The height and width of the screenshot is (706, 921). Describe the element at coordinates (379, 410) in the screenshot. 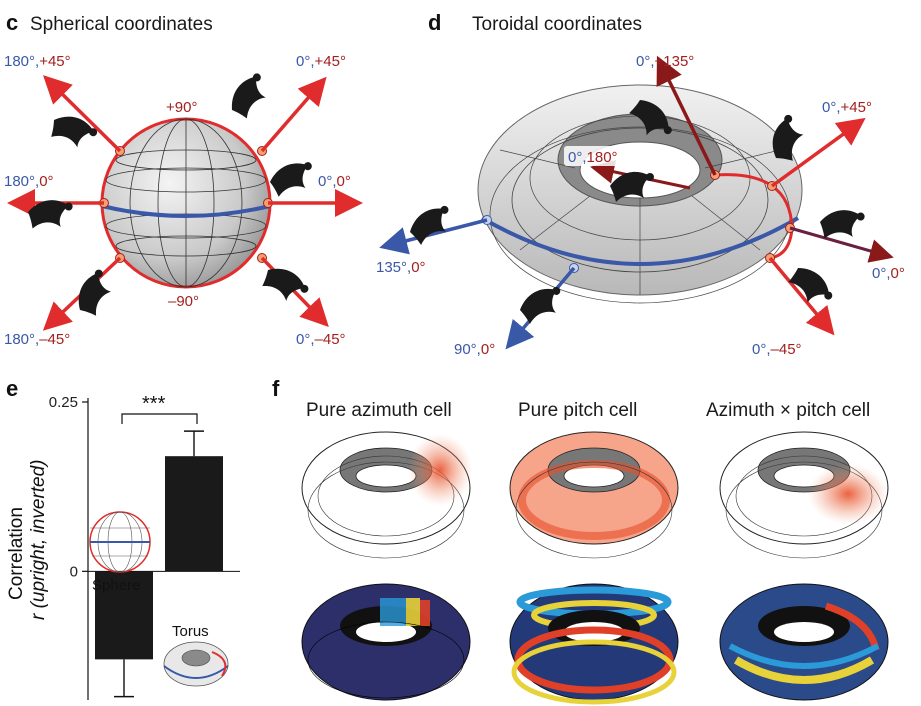

I see `title-azimuth-cell: Pure azimuth cell` at that location.